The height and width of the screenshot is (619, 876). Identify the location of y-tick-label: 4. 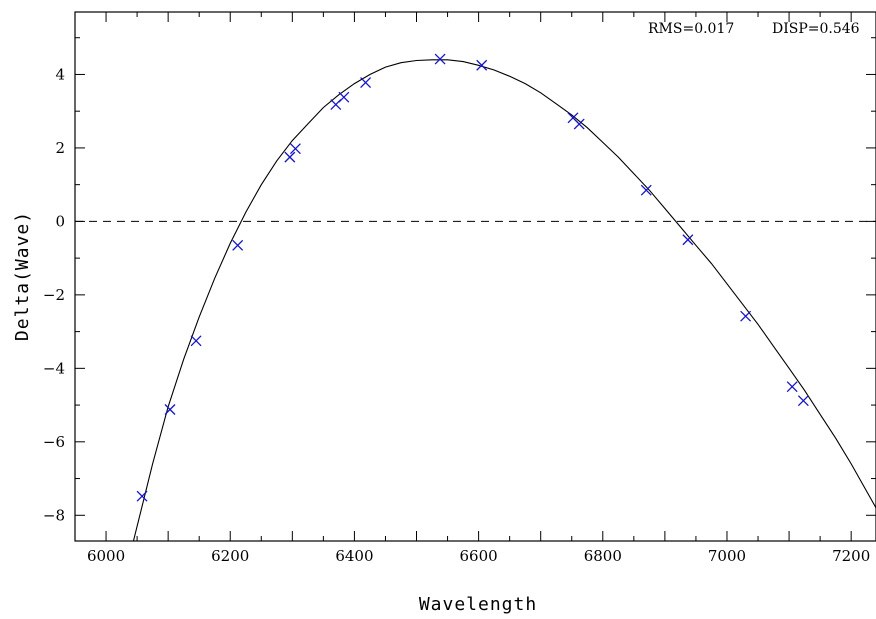
(60, 74).